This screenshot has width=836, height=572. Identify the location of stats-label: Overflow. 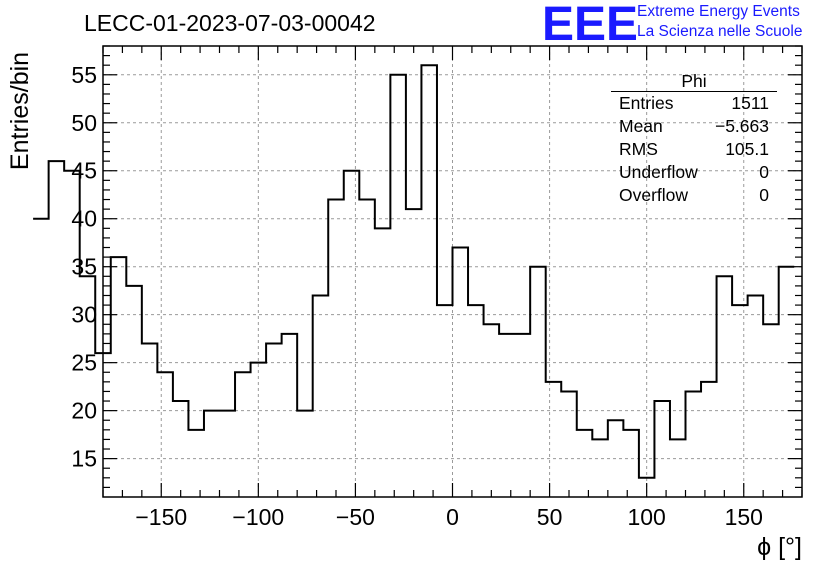
(654, 195).